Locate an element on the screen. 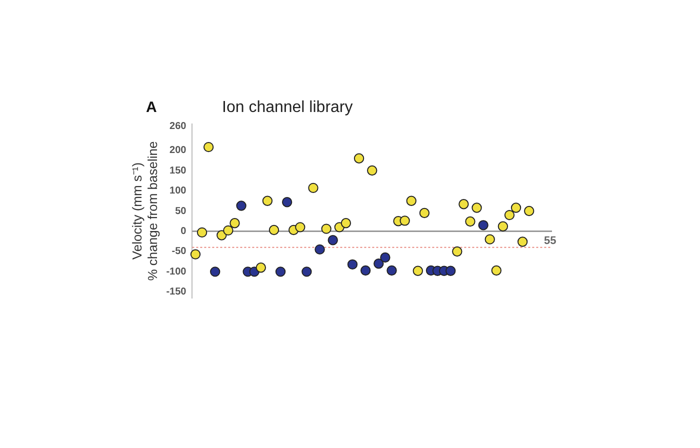  y-tick-label: 150 is located at coordinates (178, 170).